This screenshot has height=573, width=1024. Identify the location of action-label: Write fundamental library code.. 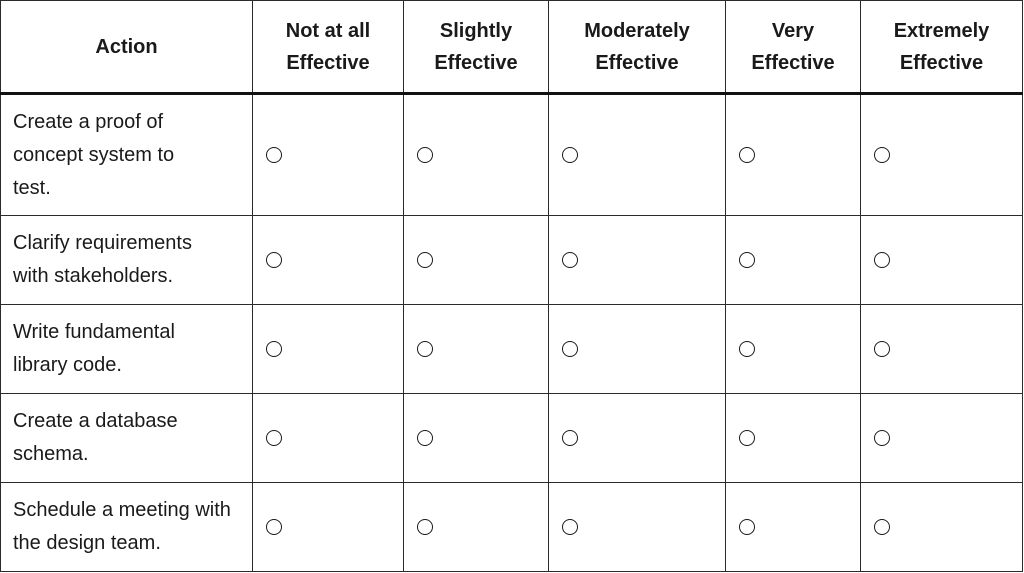
(126, 349).